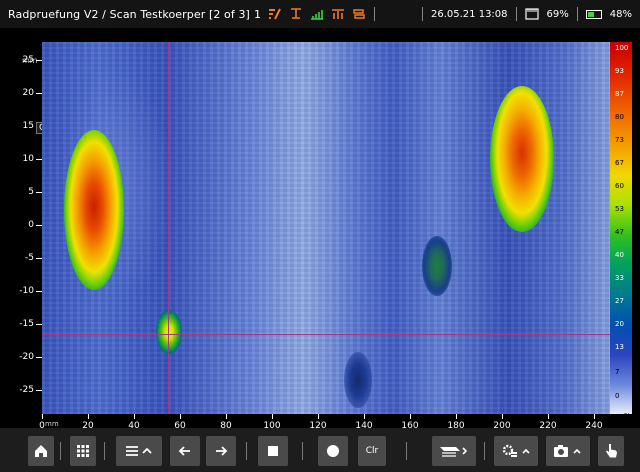 The width and height of the screenshot is (640, 472). What do you see at coordinates (622, 48) in the screenshot?
I see `colorbar-label: 100` at bounding box center [622, 48].